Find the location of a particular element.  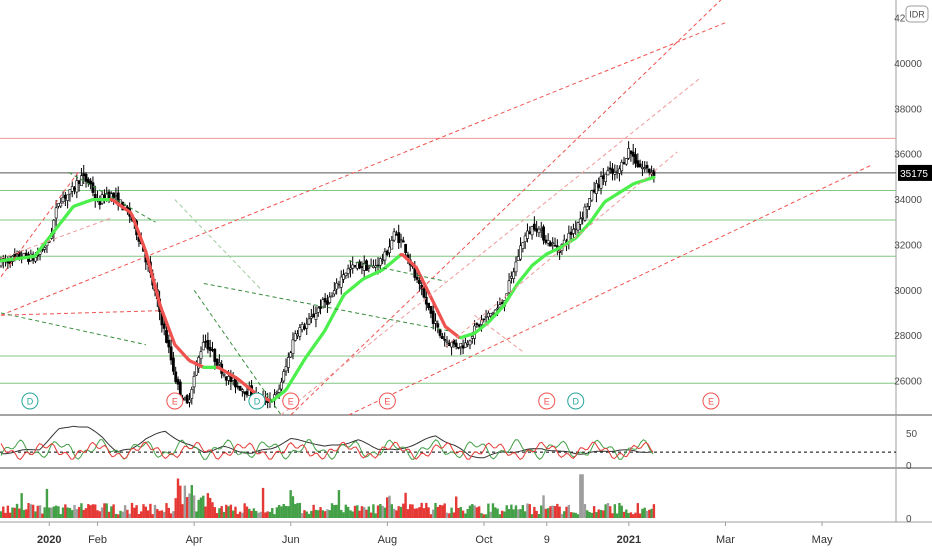

time-tick-label: May is located at coordinates (822, 540).